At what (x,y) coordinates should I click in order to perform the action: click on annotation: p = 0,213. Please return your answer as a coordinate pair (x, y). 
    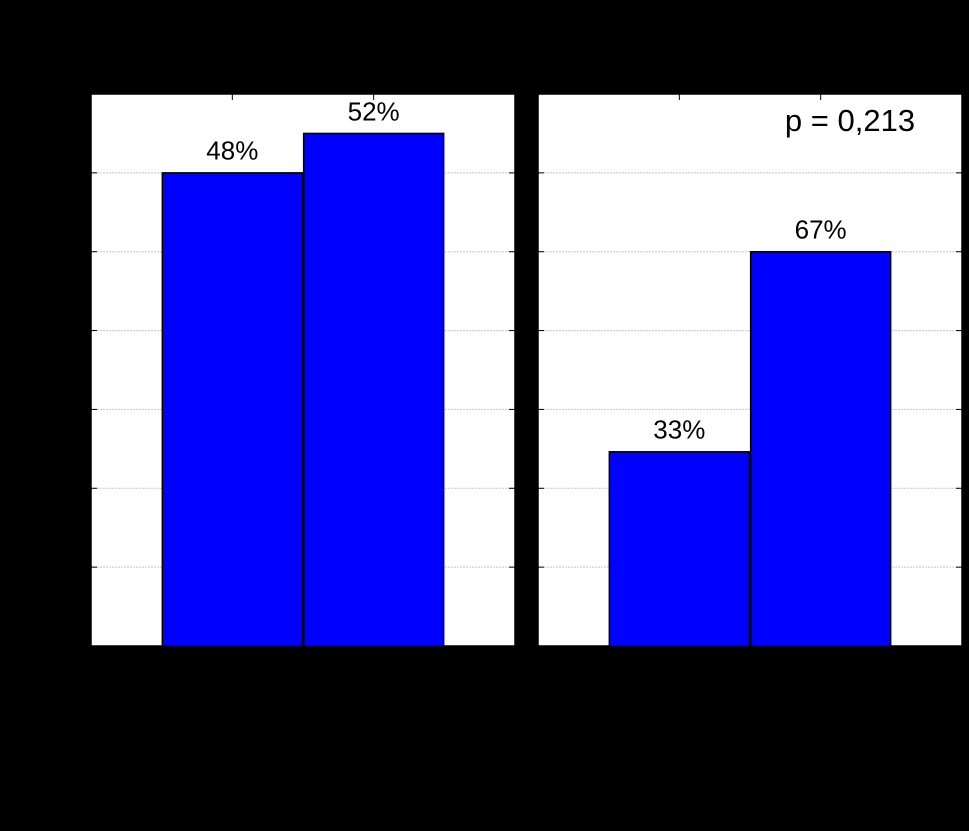
    Looking at the image, I should click on (850, 120).